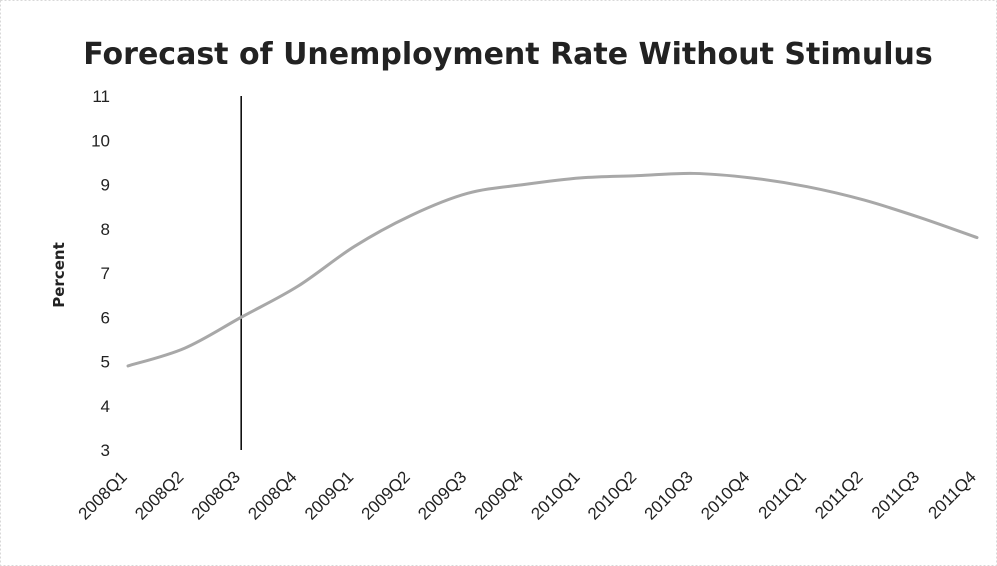 This screenshot has height=566, width=997. What do you see at coordinates (105, 273) in the screenshot?
I see `y-tick-label: 7` at bounding box center [105, 273].